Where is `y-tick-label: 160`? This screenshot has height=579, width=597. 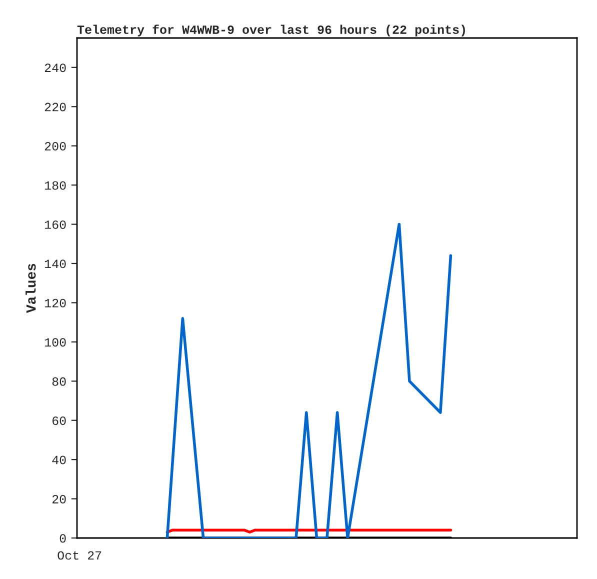
y-tick-label: 160 is located at coordinates (55, 224).